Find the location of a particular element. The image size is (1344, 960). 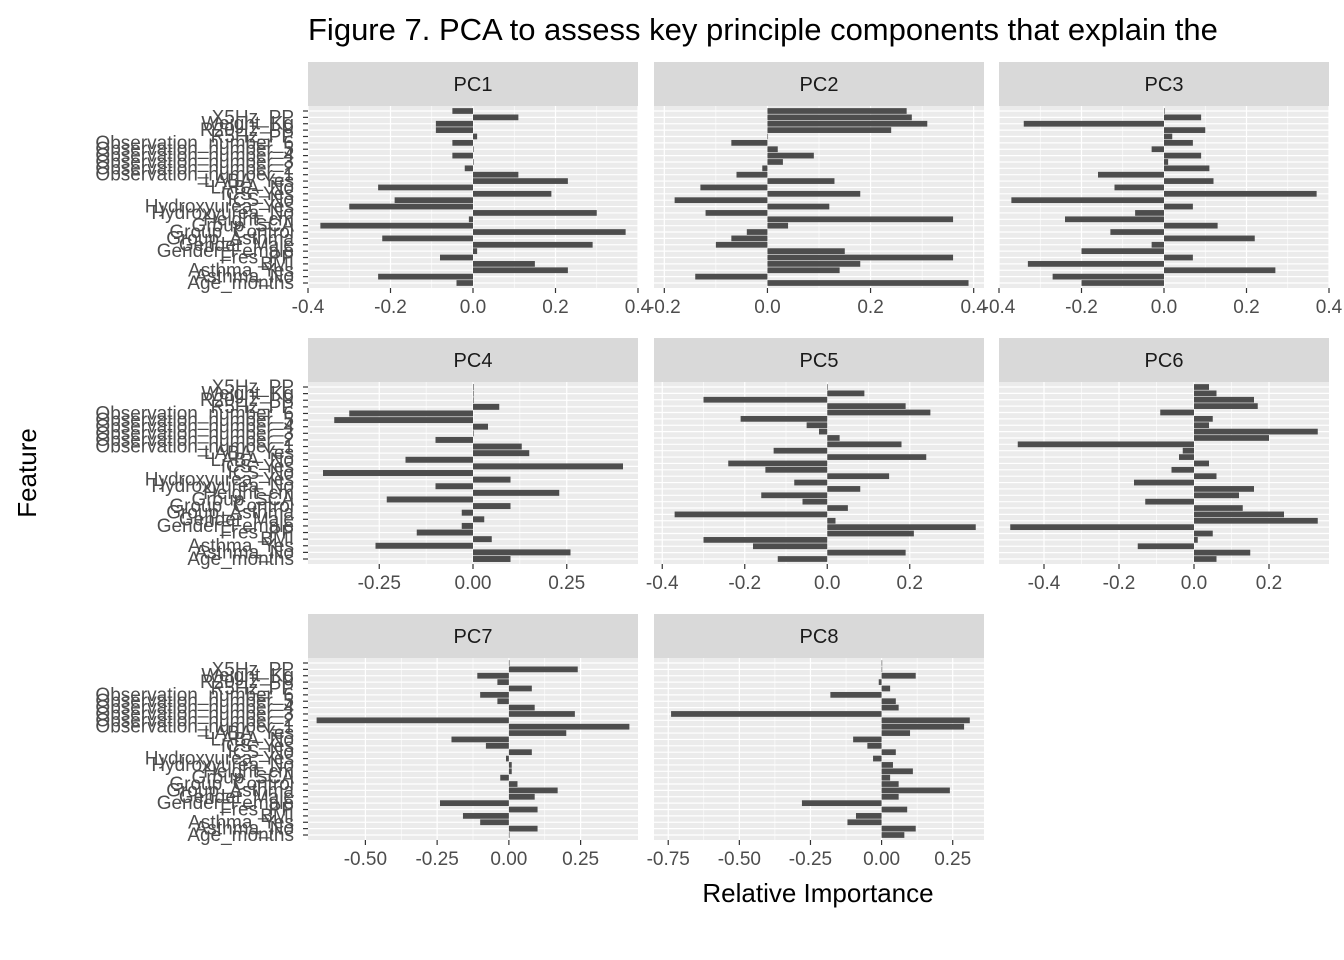

x-tick-label: -0.25 is located at coordinates (810, 859).